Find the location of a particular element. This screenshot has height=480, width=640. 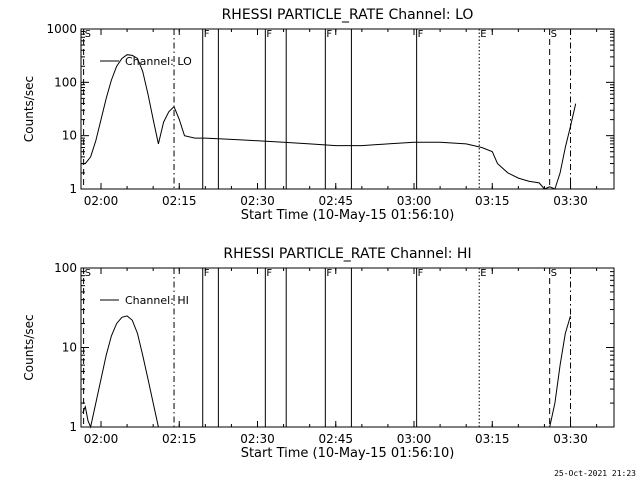

legend-label-0: Channel: LO is located at coordinates (158, 61).